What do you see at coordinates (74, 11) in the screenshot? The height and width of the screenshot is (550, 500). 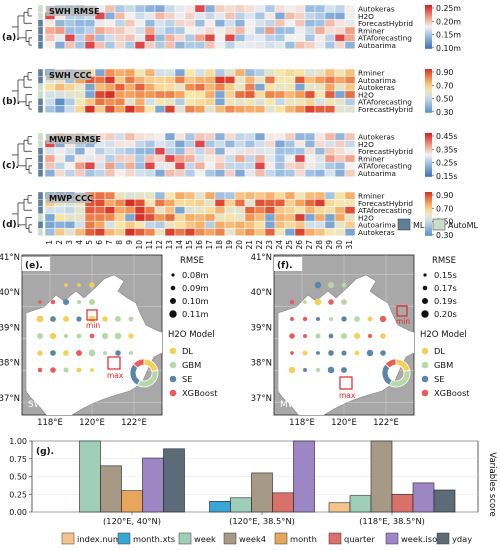 I see `panel-title: SWH RMSE` at bounding box center [74, 11].